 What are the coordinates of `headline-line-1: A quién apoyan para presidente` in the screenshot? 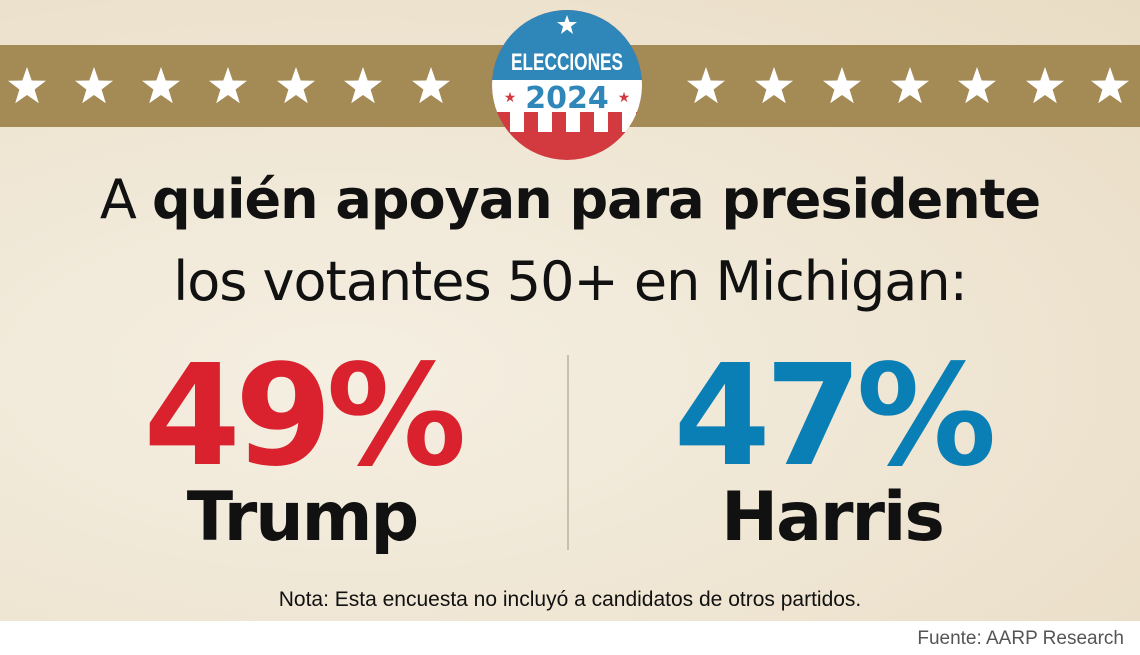 It's located at (570, 199).